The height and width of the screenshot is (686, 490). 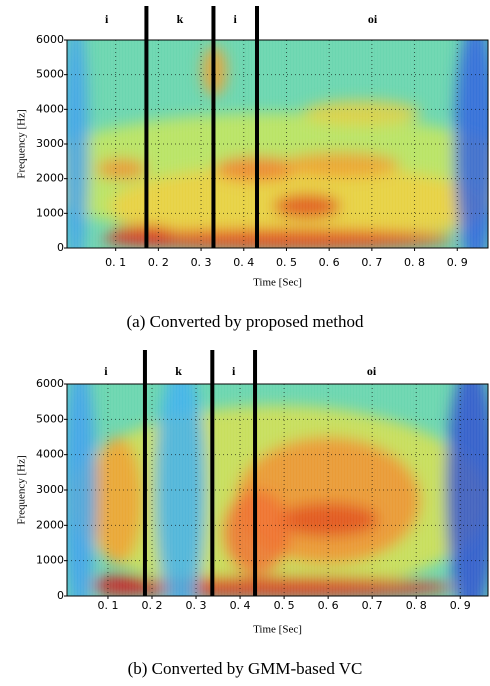 I want to click on caption: (a) Converted by proposed method, so click(x=245, y=321).